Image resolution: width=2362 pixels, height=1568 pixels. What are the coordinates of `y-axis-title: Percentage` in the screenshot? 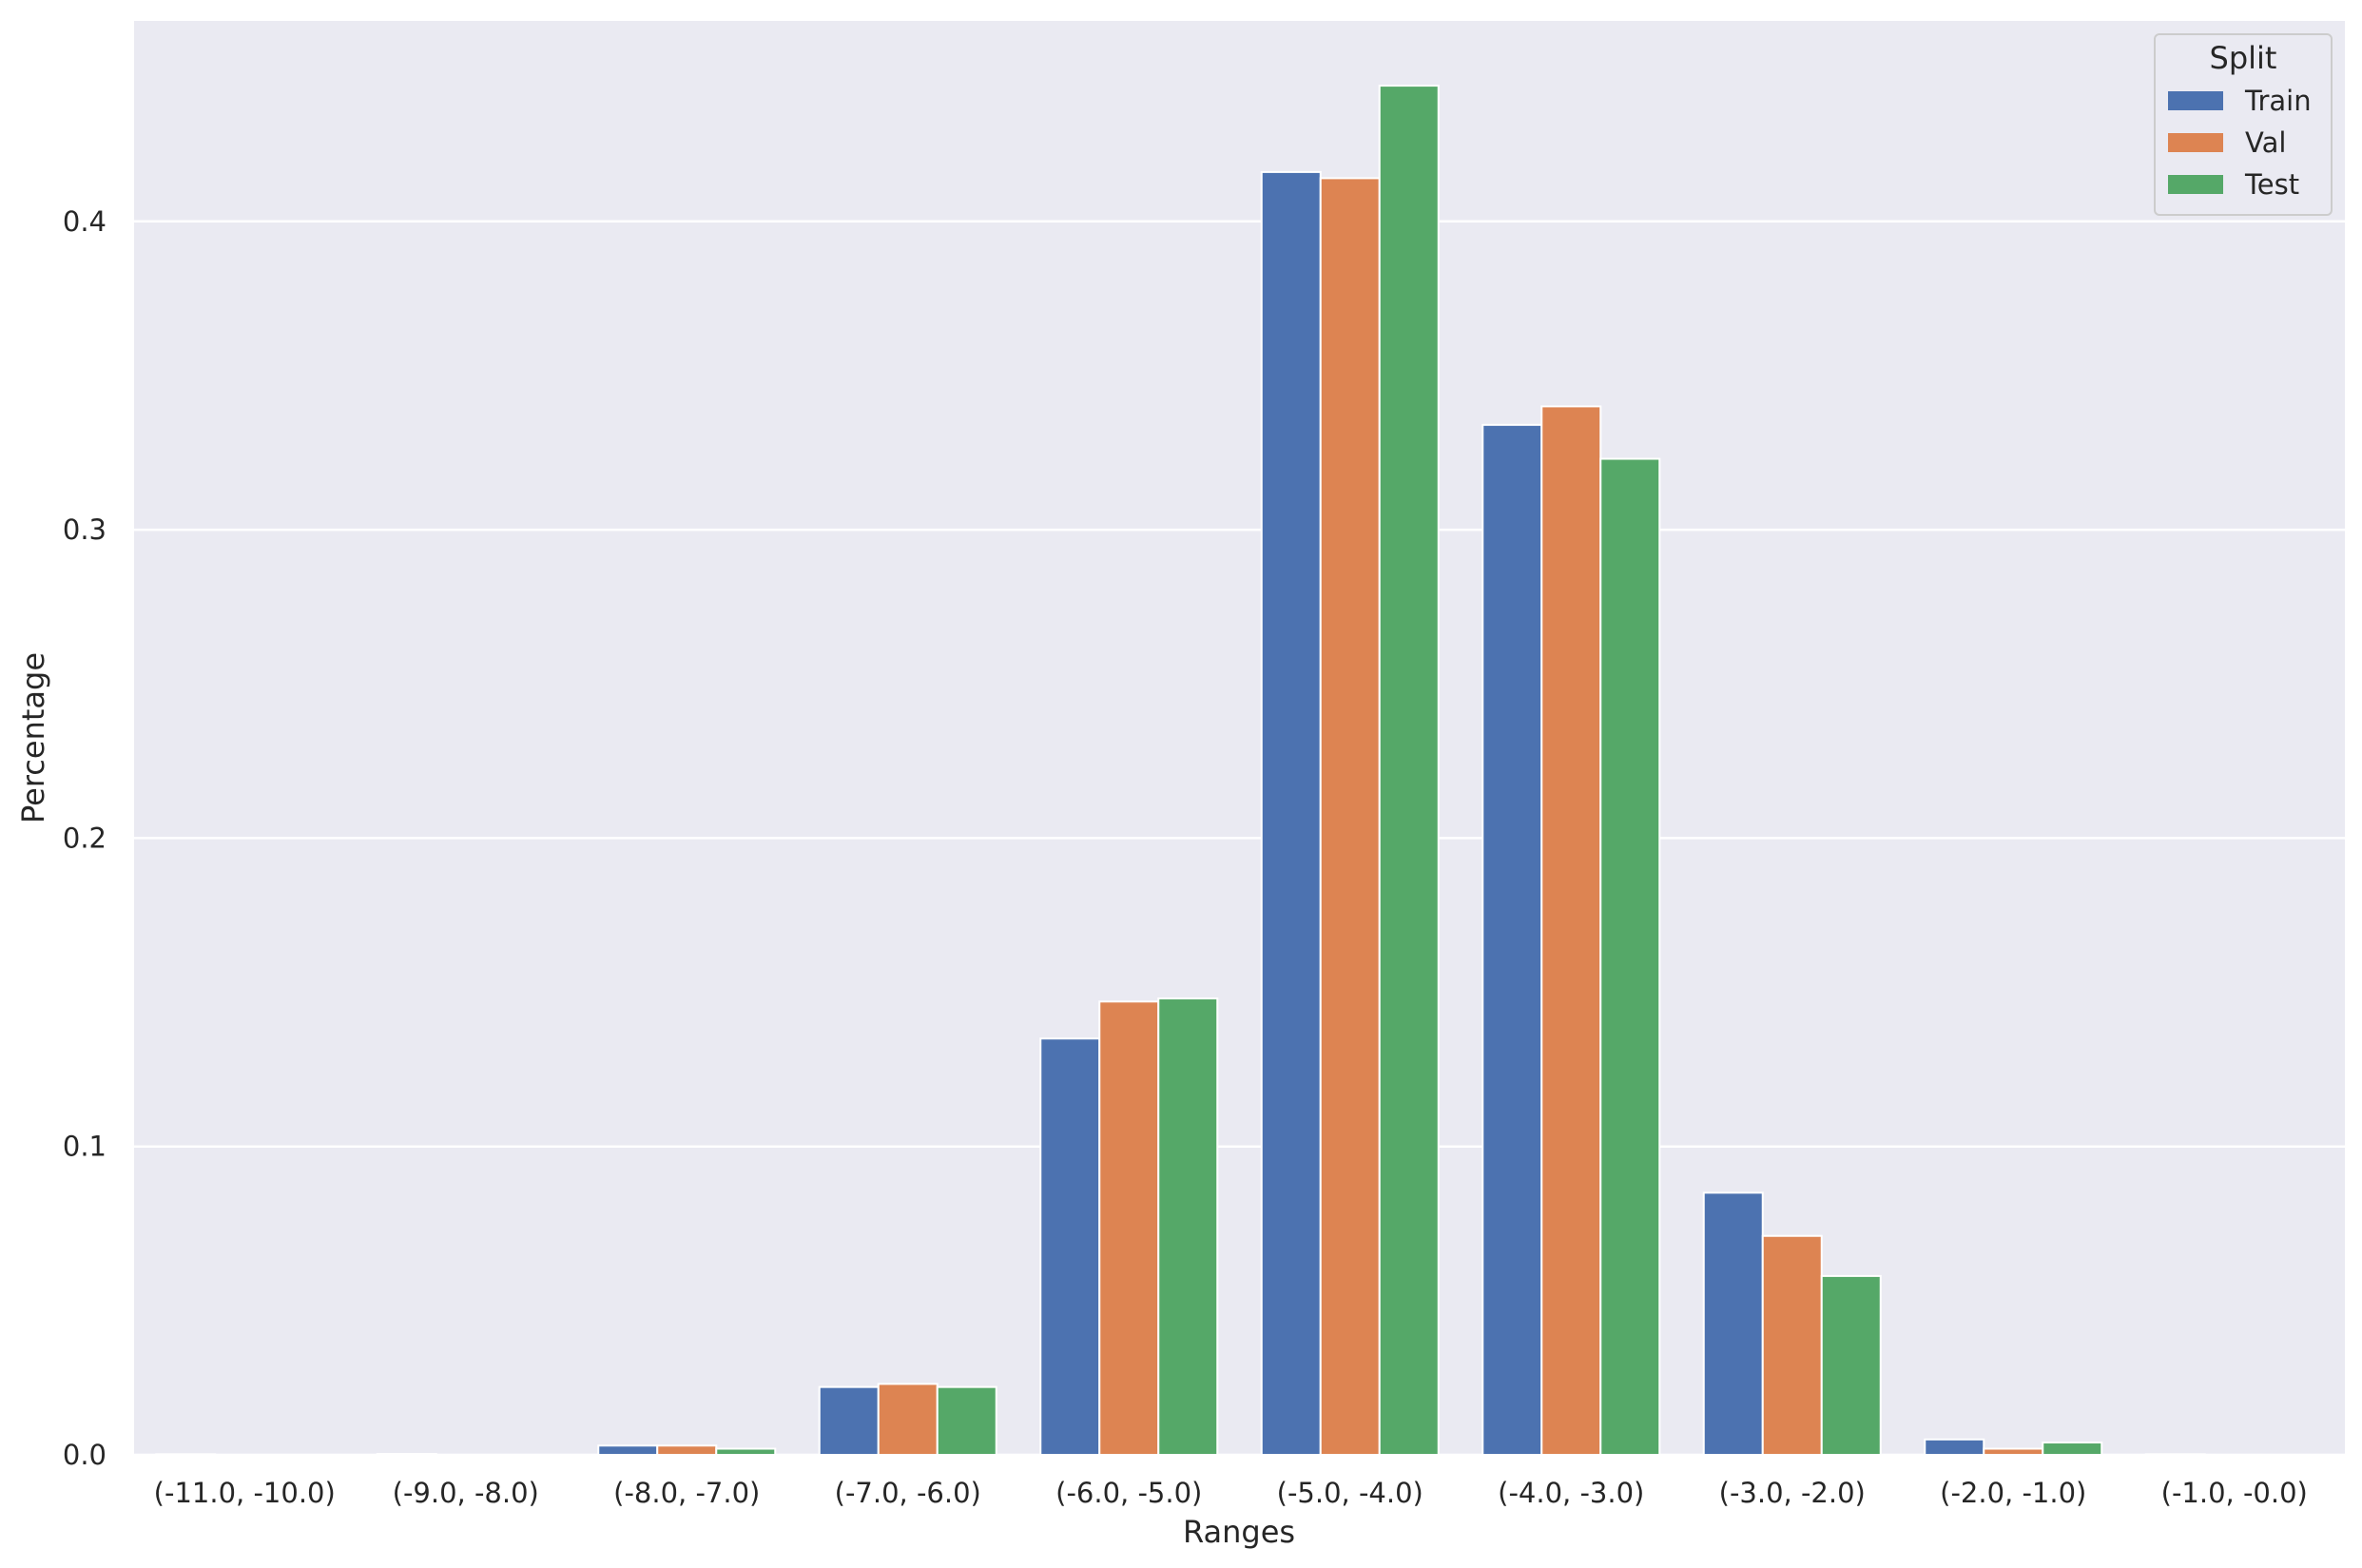 It's located at (33, 737).